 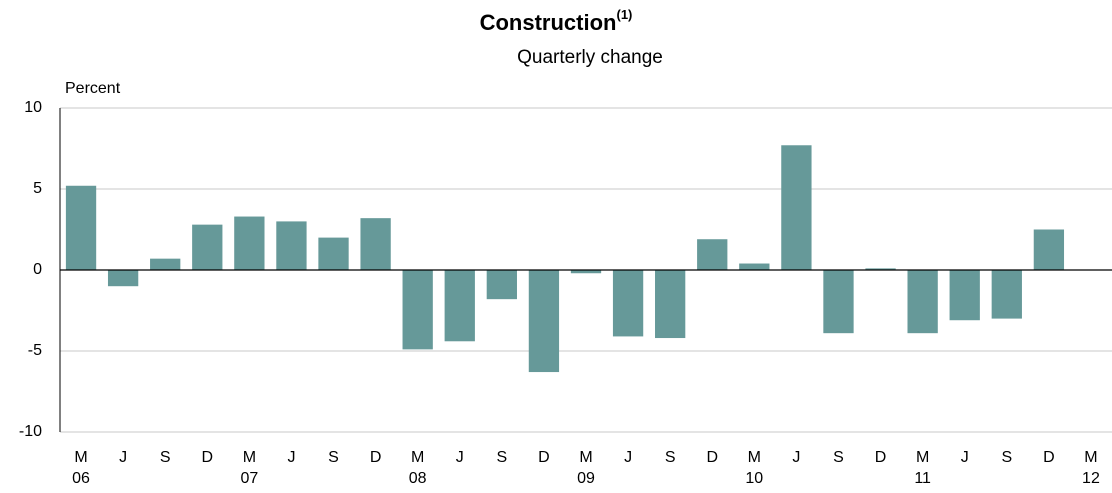 What do you see at coordinates (625, 14) in the screenshot?
I see `title-note: (1)` at bounding box center [625, 14].